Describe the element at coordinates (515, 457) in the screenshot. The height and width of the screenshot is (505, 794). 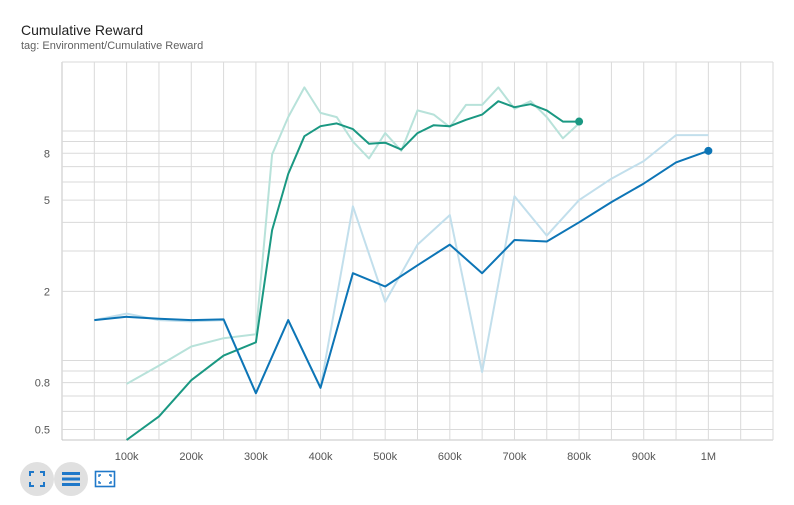
I see `x-tick-label: 700k` at that location.